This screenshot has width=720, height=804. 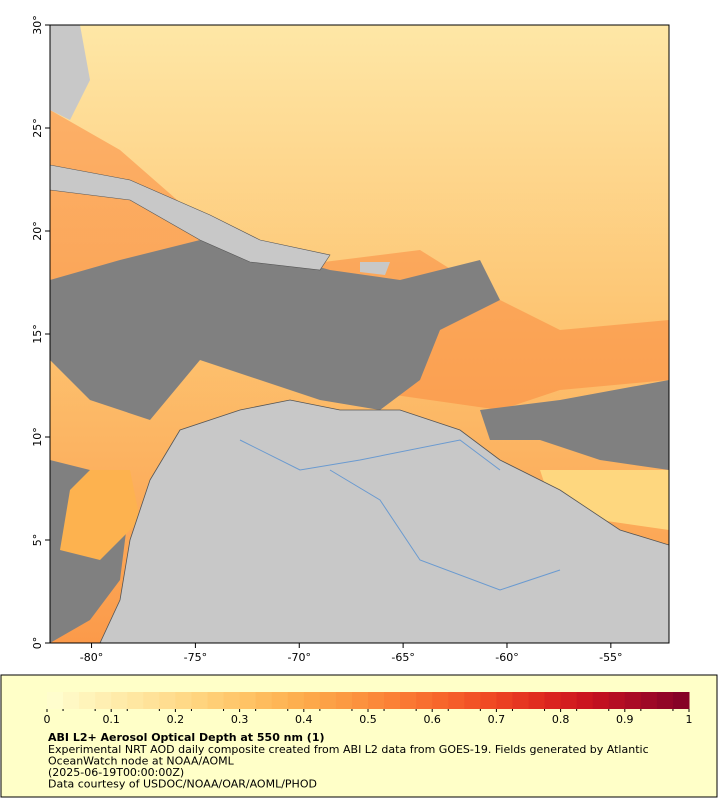 I want to click on caption-line: (2025-06-19T00:00:00Z), so click(x=116, y=772).